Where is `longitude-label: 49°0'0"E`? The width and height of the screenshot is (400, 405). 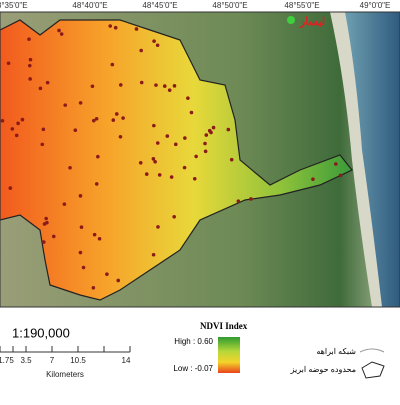 longitude-label: 49°0'0"E is located at coordinates (375, 5).